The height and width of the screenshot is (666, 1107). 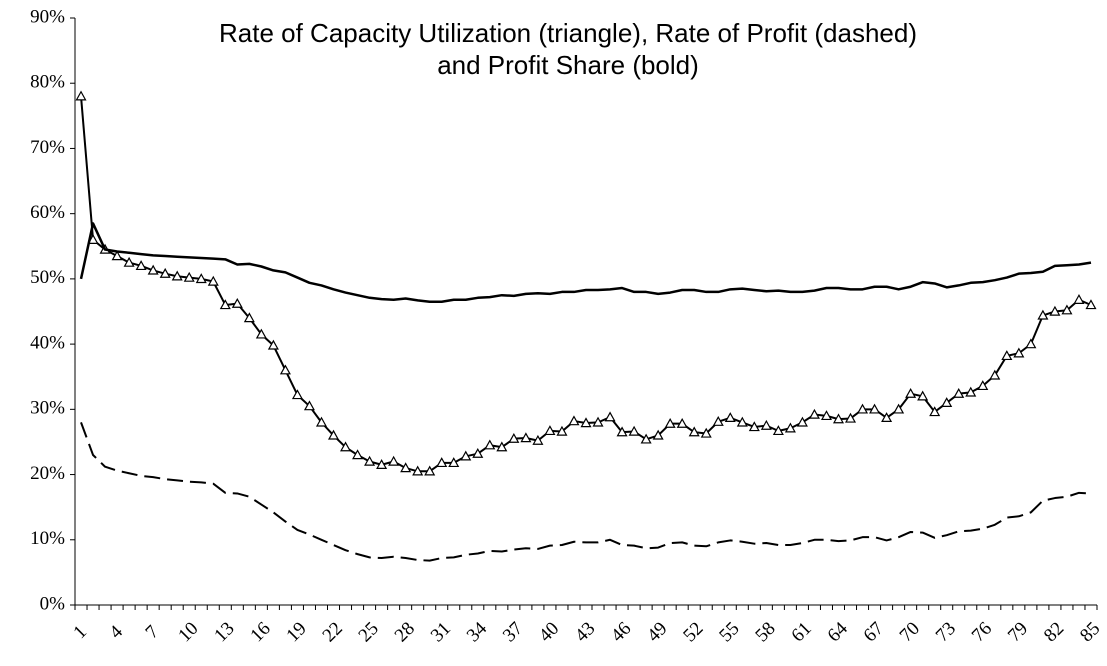 I want to click on x-tick-label: 58, so click(x=765, y=632).